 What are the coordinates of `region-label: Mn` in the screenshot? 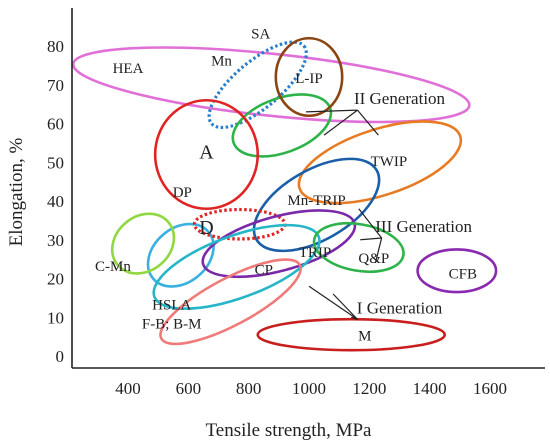 It's located at (221, 61).